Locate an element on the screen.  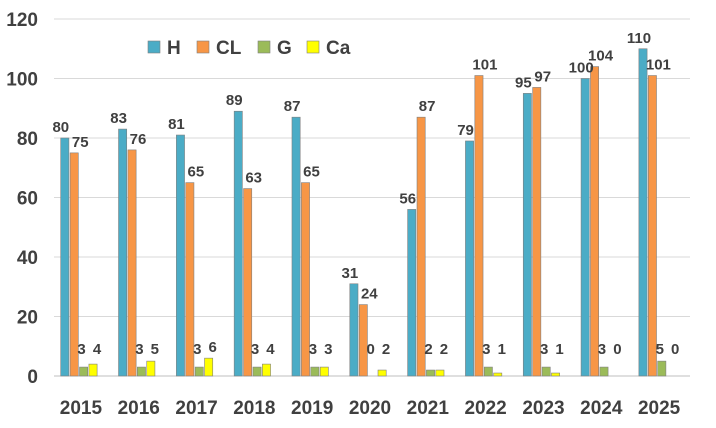
bar-h-2021 is located at coordinates (412, 293).